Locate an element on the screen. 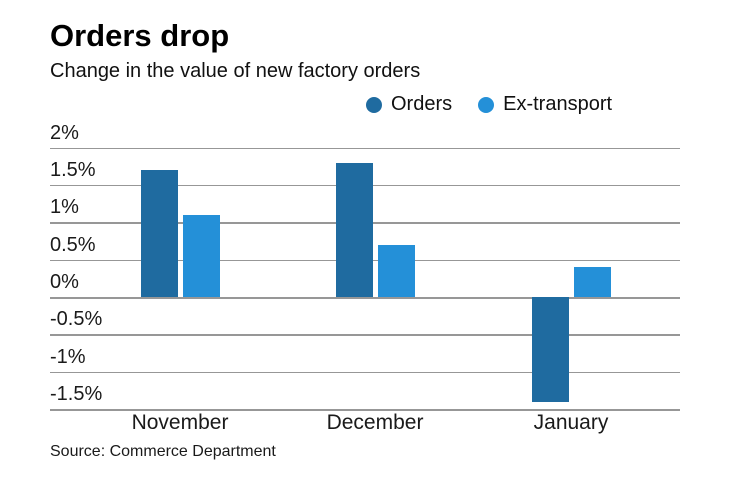 Image resolution: width=740 pixels, height=482 pixels. bar-orders-december is located at coordinates (354, 229).